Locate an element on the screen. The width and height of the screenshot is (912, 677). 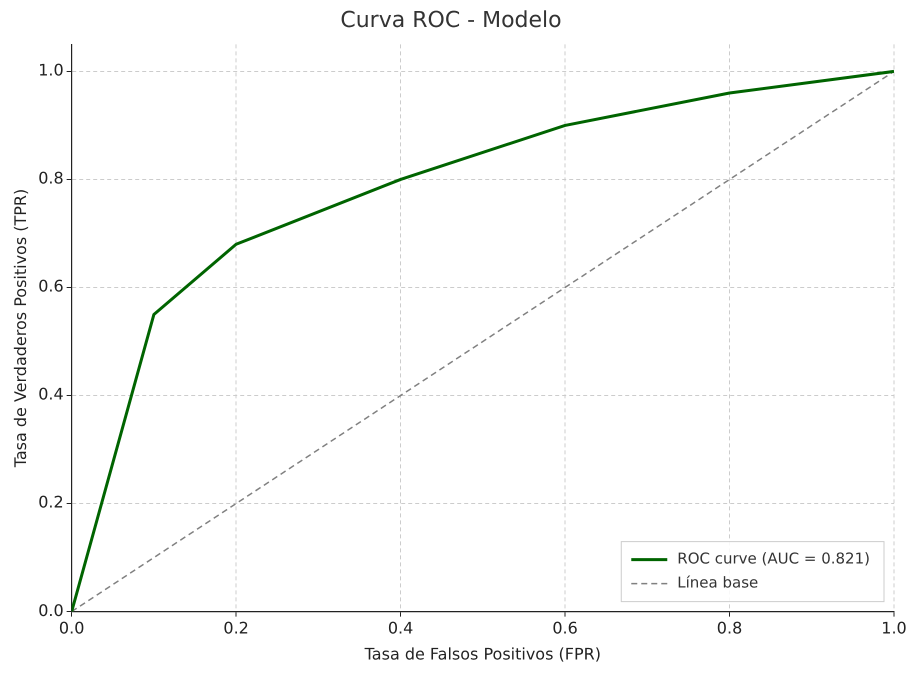
legend-label: Línea base is located at coordinates (717, 582).